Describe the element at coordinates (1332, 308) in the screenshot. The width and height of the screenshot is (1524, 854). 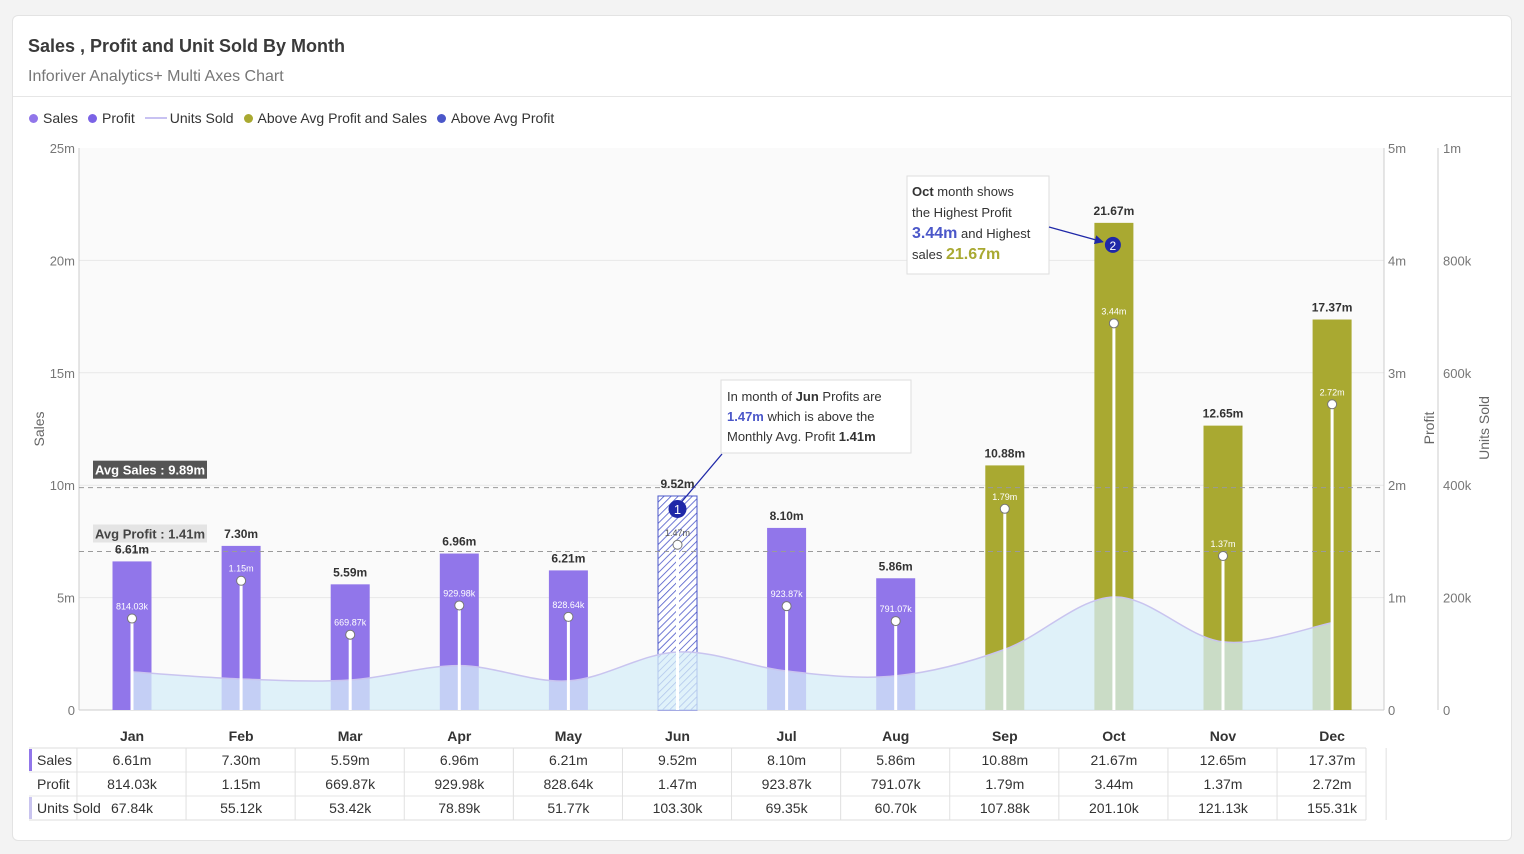
I see `sales-data-label: 17.37m` at that location.